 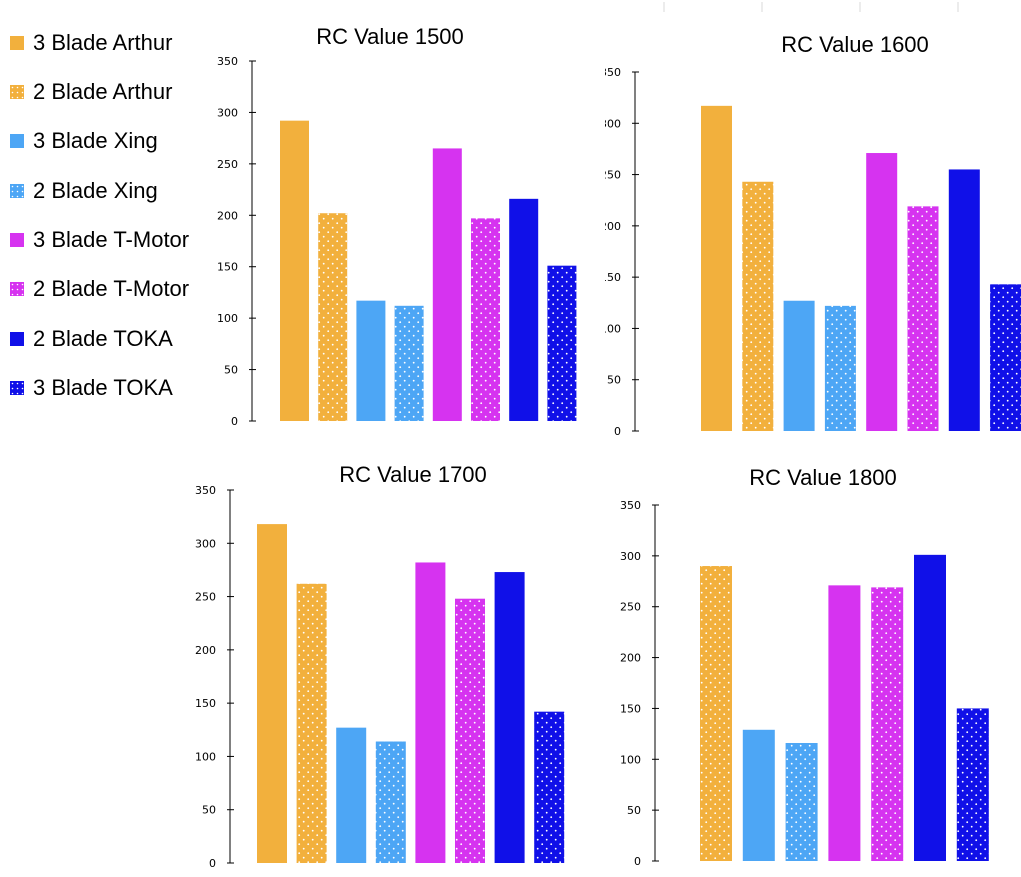 I want to click on legend-item: 2 Blade Arthur, so click(x=117, y=91).